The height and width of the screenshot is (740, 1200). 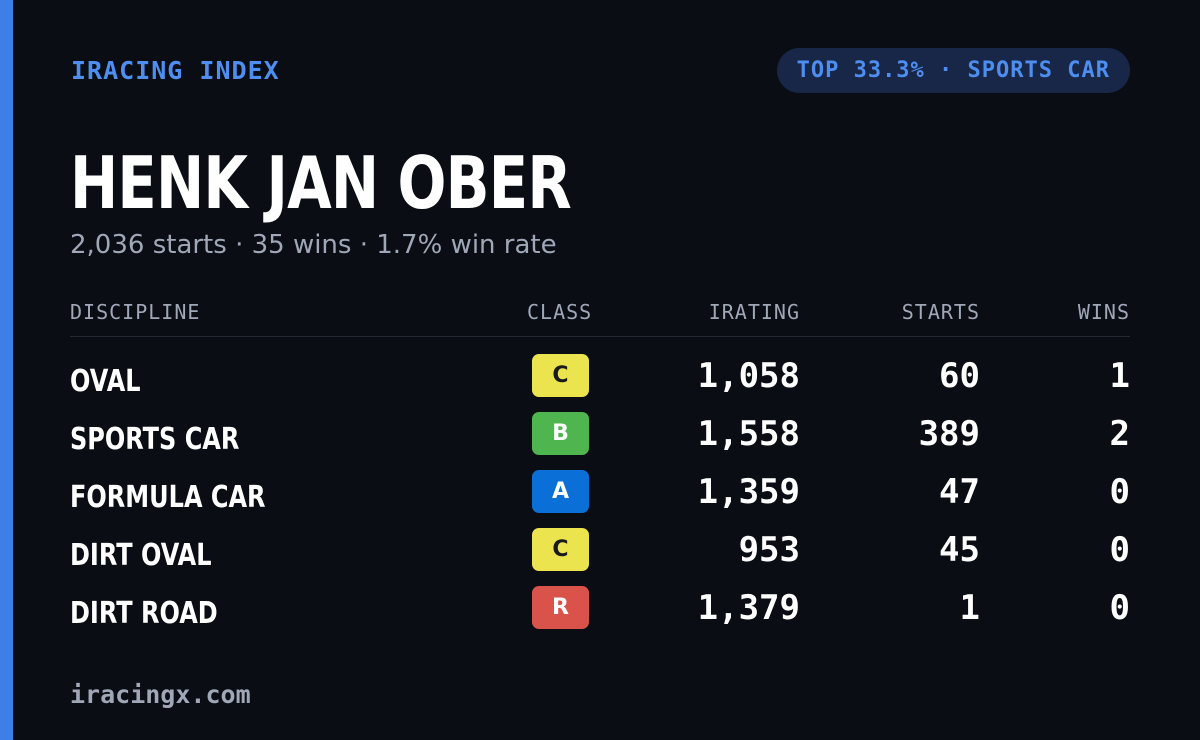 I want to click on irating-value: 1,558, so click(x=748, y=434).